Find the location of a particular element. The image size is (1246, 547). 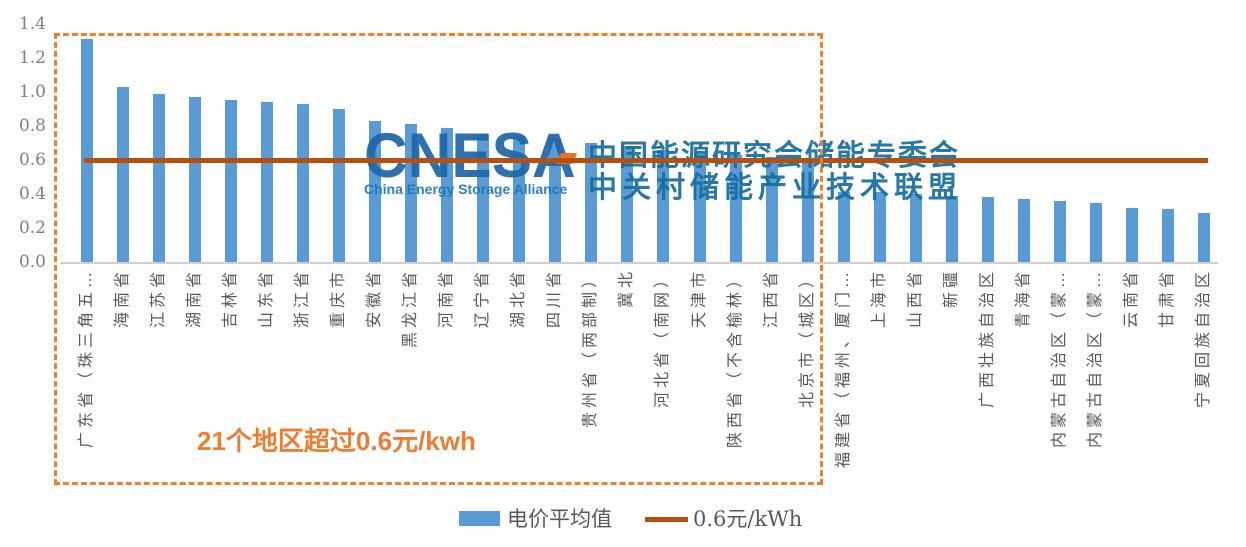

bar-山西省 is located at coordinates (916, 228).